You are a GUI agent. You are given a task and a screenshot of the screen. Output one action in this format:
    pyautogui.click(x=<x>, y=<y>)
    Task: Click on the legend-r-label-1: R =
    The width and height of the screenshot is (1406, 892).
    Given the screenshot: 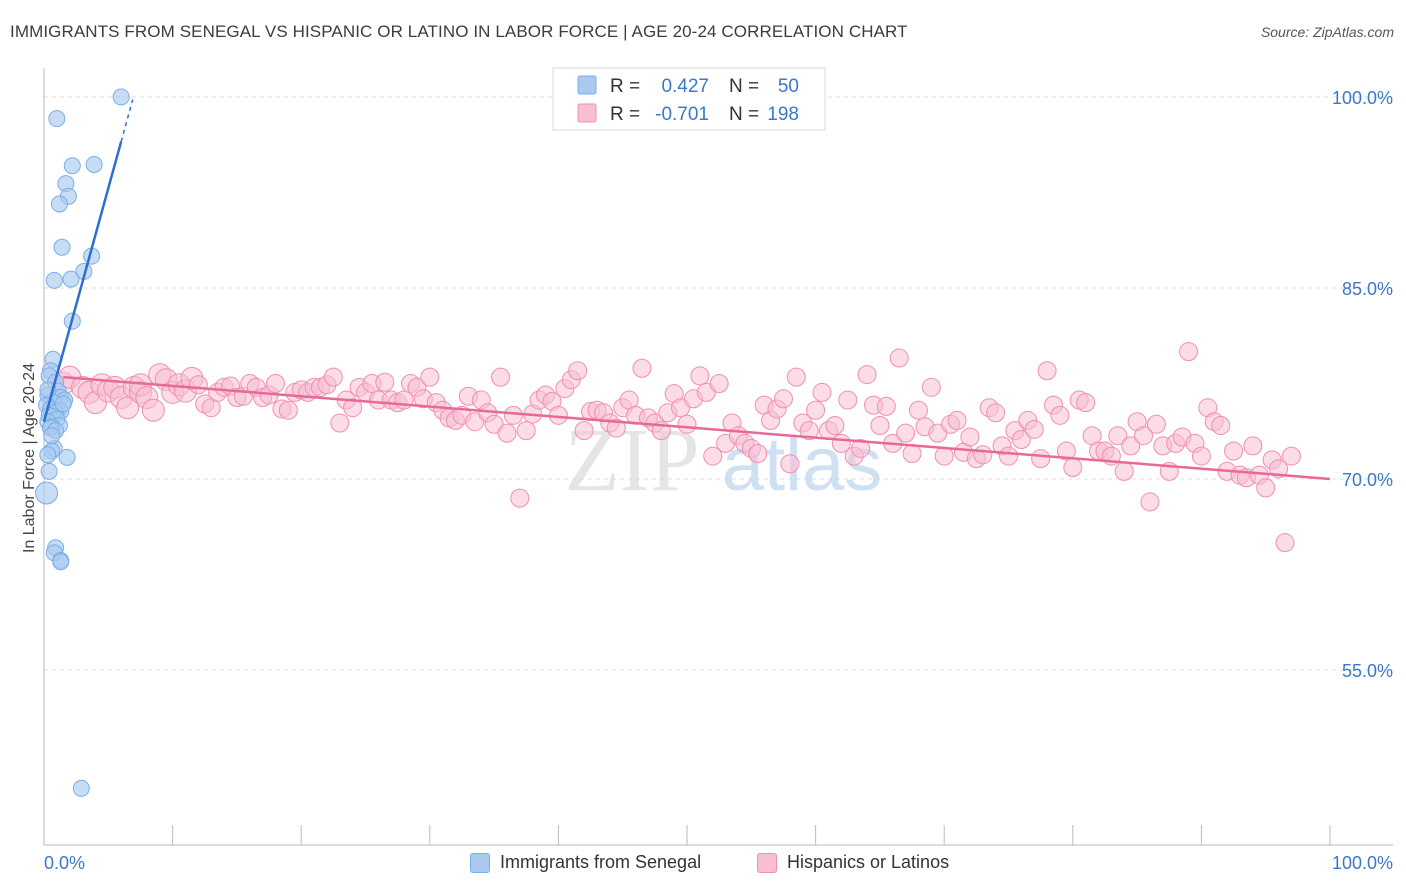 What is the action you would take?
    pyautogui.click(x=625, y=86)
    